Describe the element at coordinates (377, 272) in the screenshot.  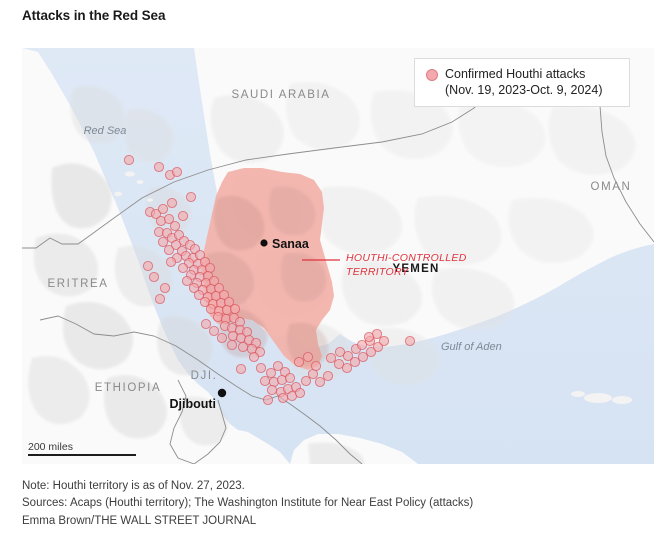
I see `label-territory-line2: TERRITORY` at that location.